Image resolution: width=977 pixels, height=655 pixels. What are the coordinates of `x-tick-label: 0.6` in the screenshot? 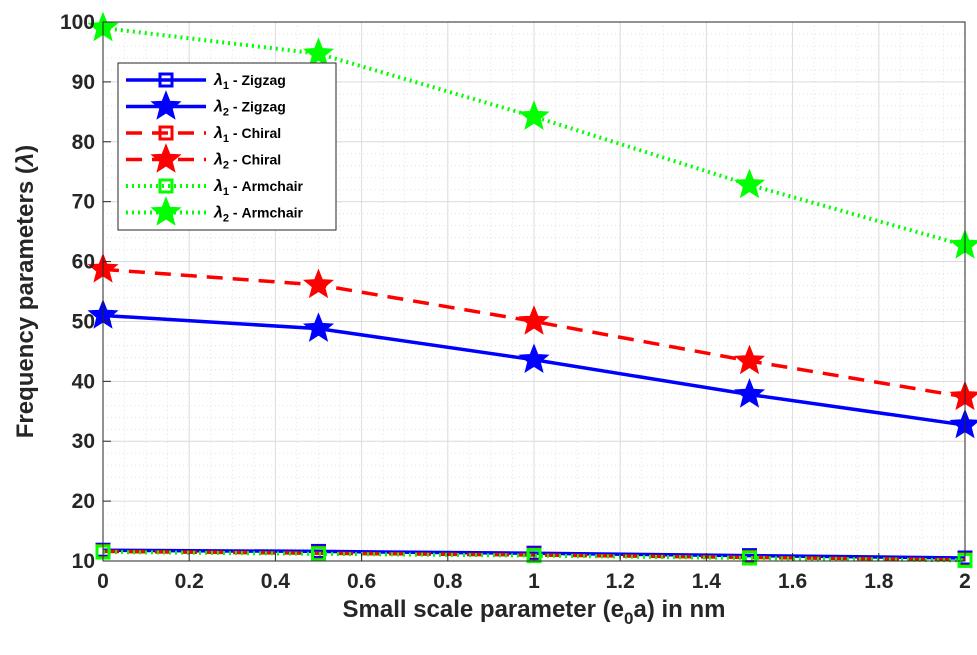 It's located at (361, 581).